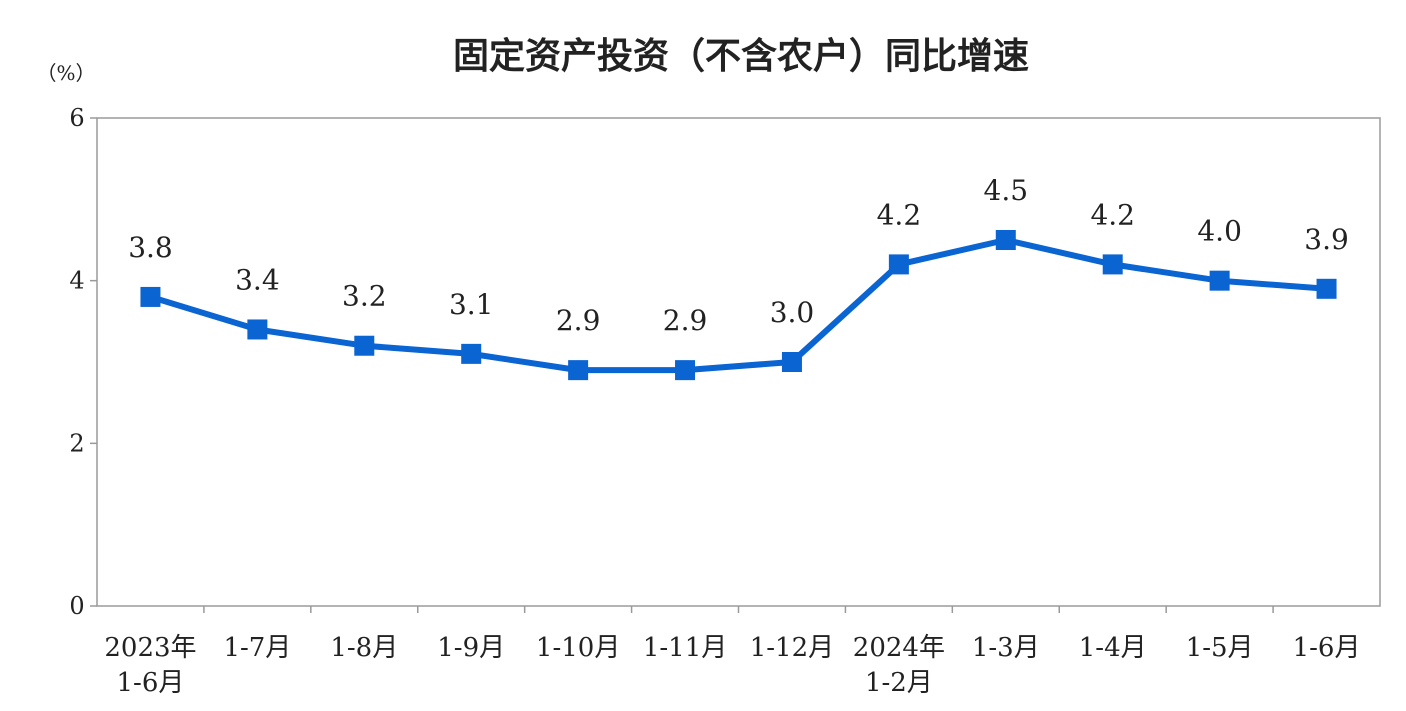 This screenshot has width=1406, height=711. I want to click on data-label: 3.4, so click(257, 279).